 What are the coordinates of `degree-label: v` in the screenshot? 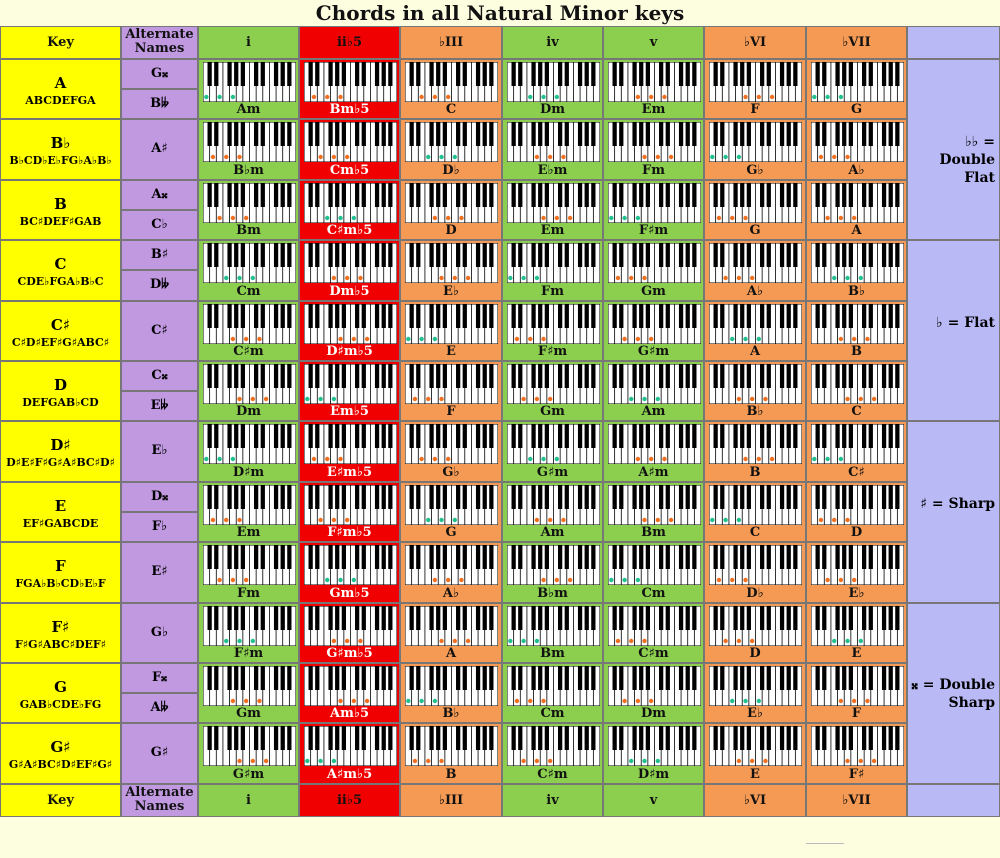 It's located at (653, 42).